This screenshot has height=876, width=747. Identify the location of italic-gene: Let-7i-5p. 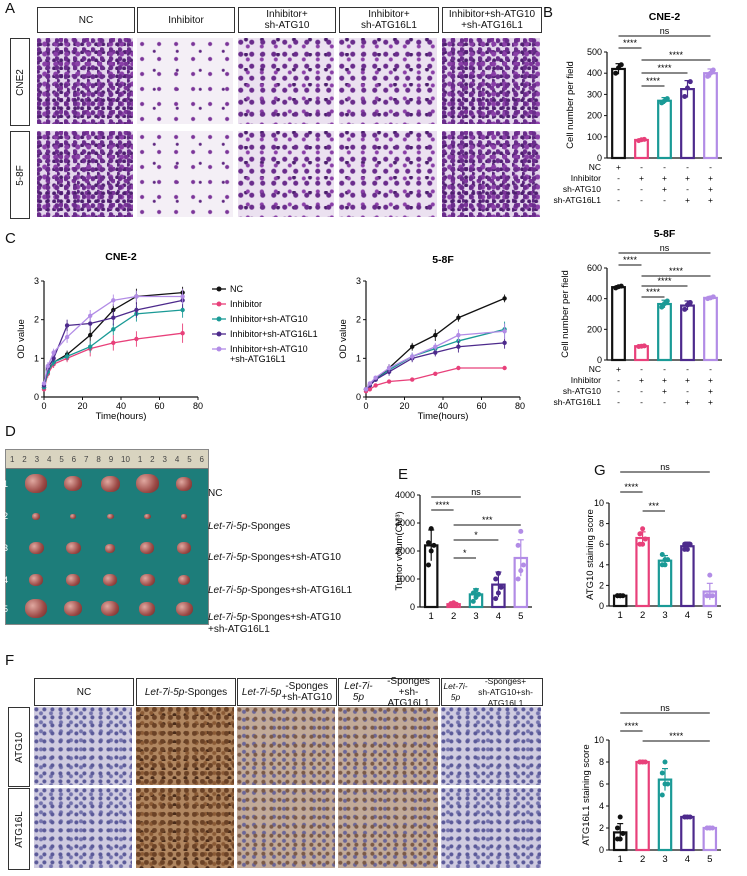
(228, 557).